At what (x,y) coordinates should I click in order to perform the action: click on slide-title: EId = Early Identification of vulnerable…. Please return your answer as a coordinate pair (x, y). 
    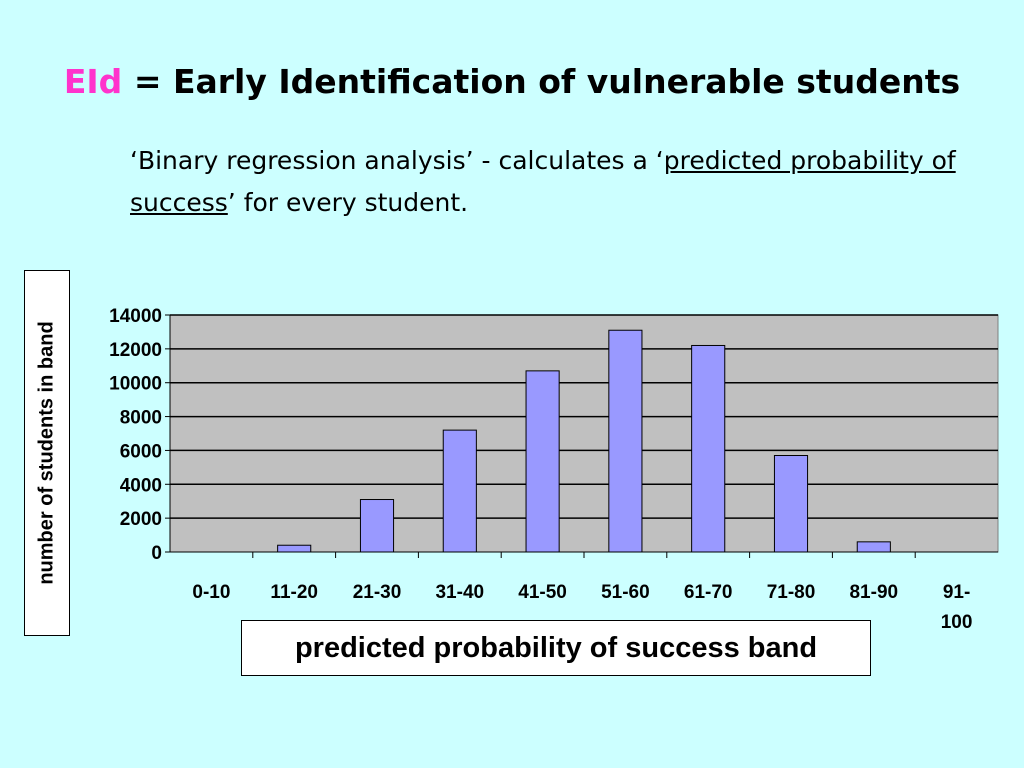
    Looking at the image, I should click on (512, 81).